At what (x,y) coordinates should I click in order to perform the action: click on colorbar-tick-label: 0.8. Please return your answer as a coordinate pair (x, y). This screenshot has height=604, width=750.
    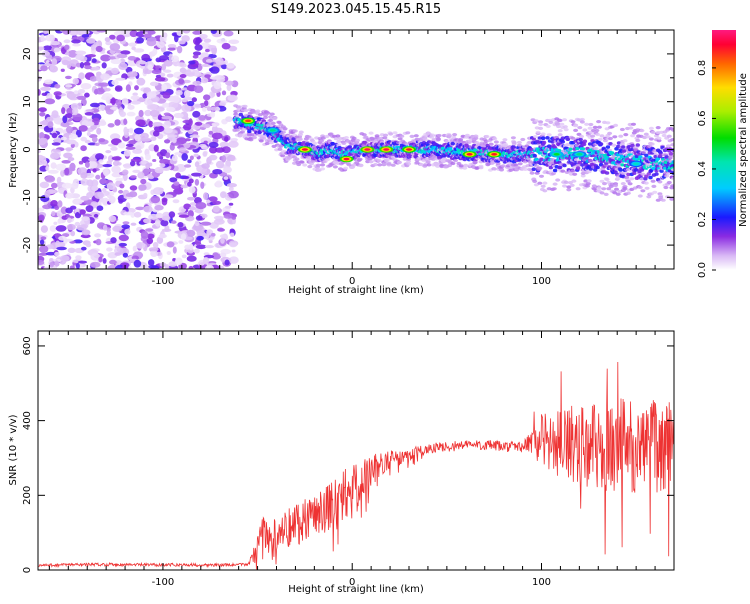
    Looking at the image, I should click on (702, 68).